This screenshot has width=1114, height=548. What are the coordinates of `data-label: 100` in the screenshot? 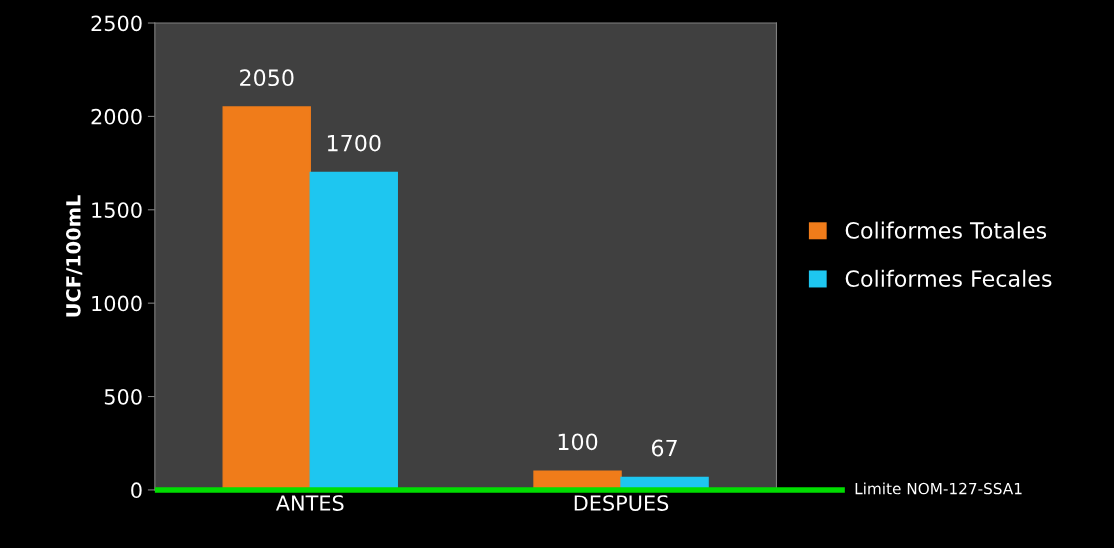 It's located at (578, 442).